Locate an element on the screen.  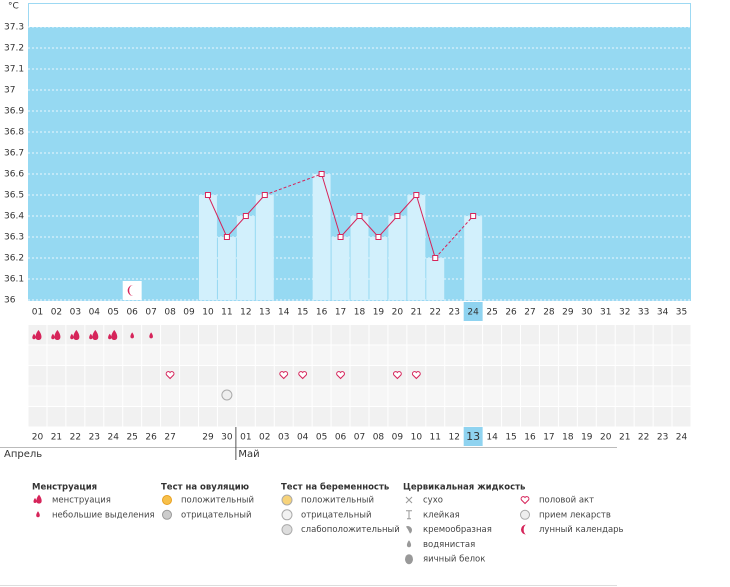
temperature-point is located at coordinates (359, 216).